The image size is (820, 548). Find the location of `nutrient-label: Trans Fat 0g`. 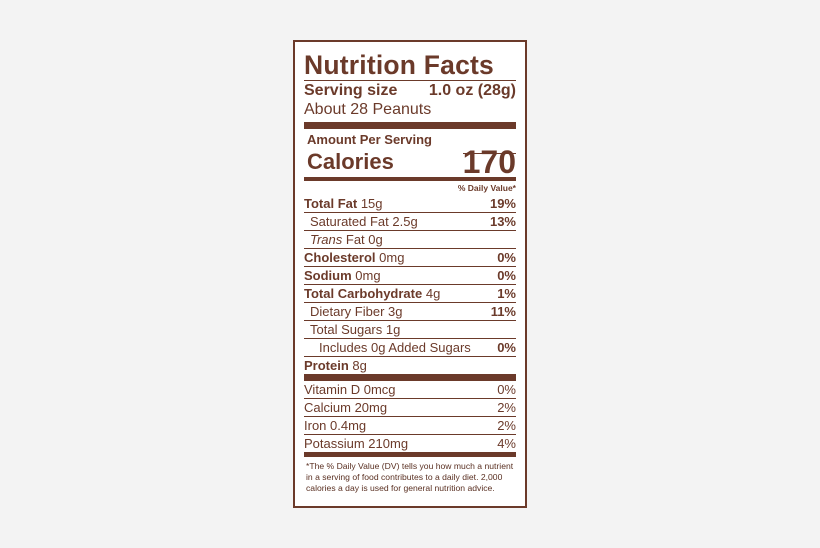

nutrient-label: Trans Fat 0g is located at coordinates (343, 239).